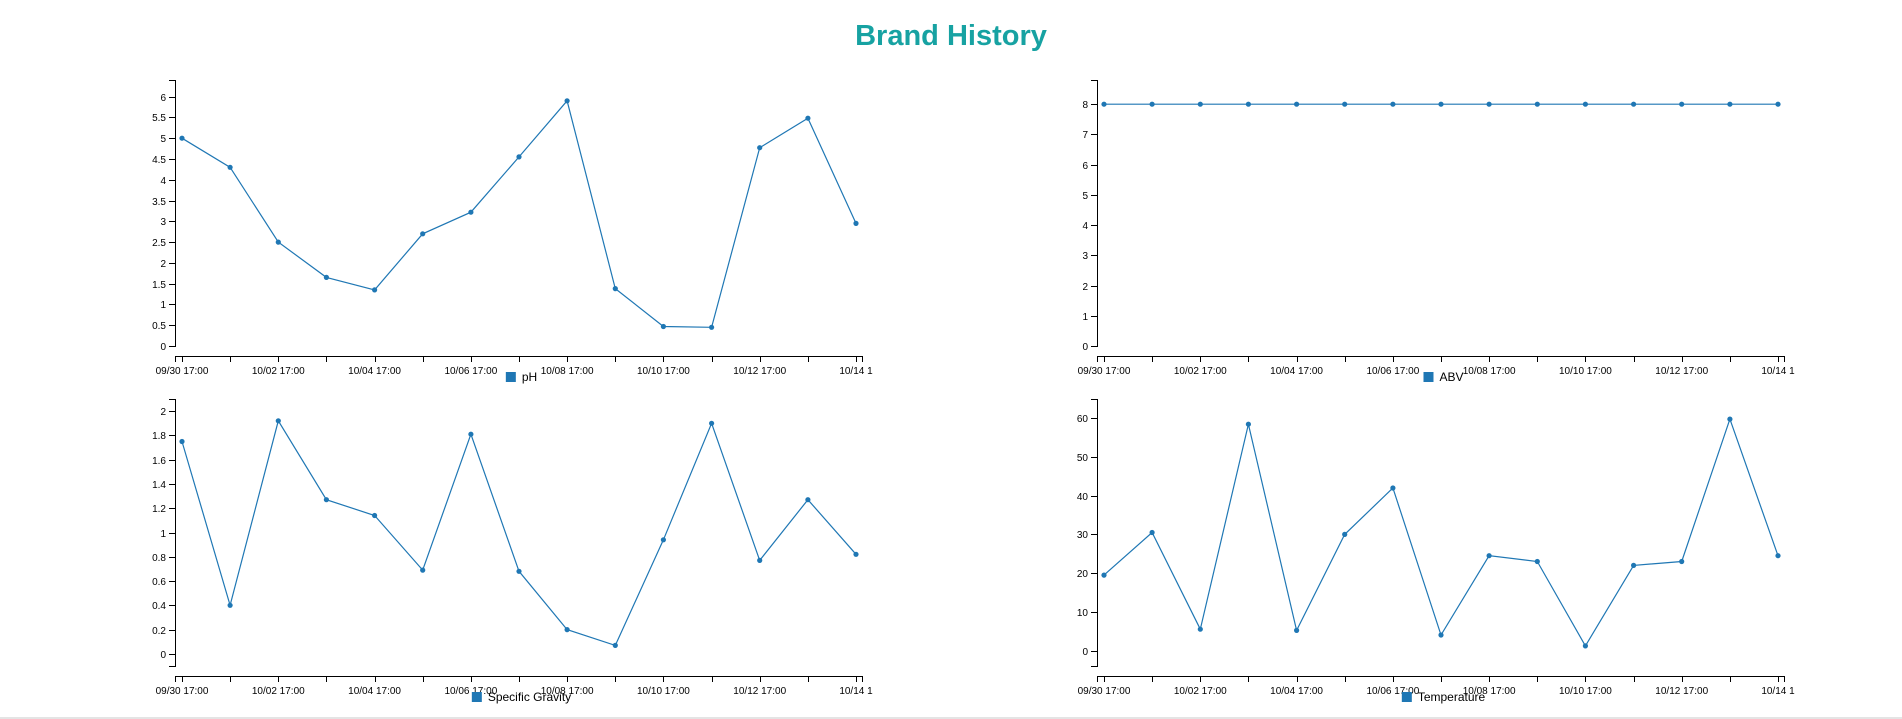 The width and height of the screenshot is (1902, 719). Describe the element at coordinates (159, 436) in the screenshot. I see `y-tick-label: 1.8` at that location.